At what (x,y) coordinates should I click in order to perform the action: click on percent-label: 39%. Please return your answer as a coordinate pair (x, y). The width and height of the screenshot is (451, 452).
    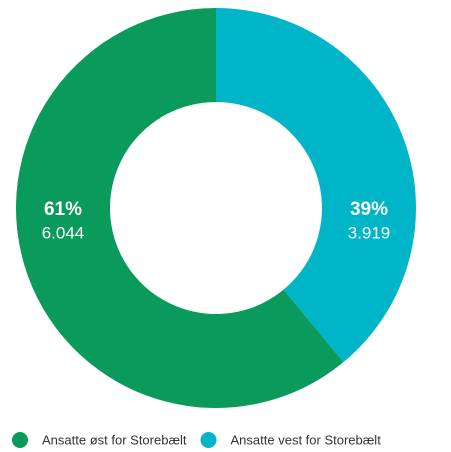
    Looking at the image, I should click on (369, 209).